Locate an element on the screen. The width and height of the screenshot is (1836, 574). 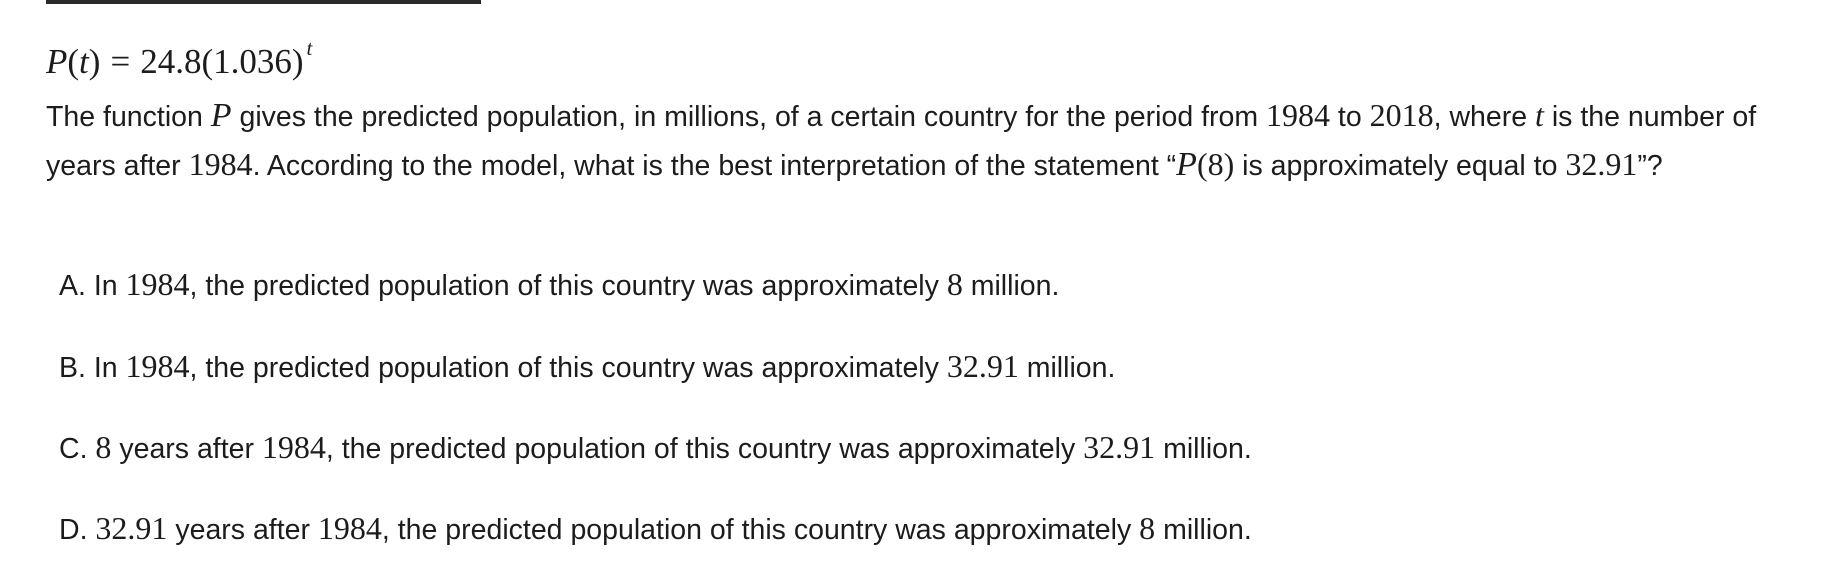
question-text: , where is located at coordinates (1484, 117).